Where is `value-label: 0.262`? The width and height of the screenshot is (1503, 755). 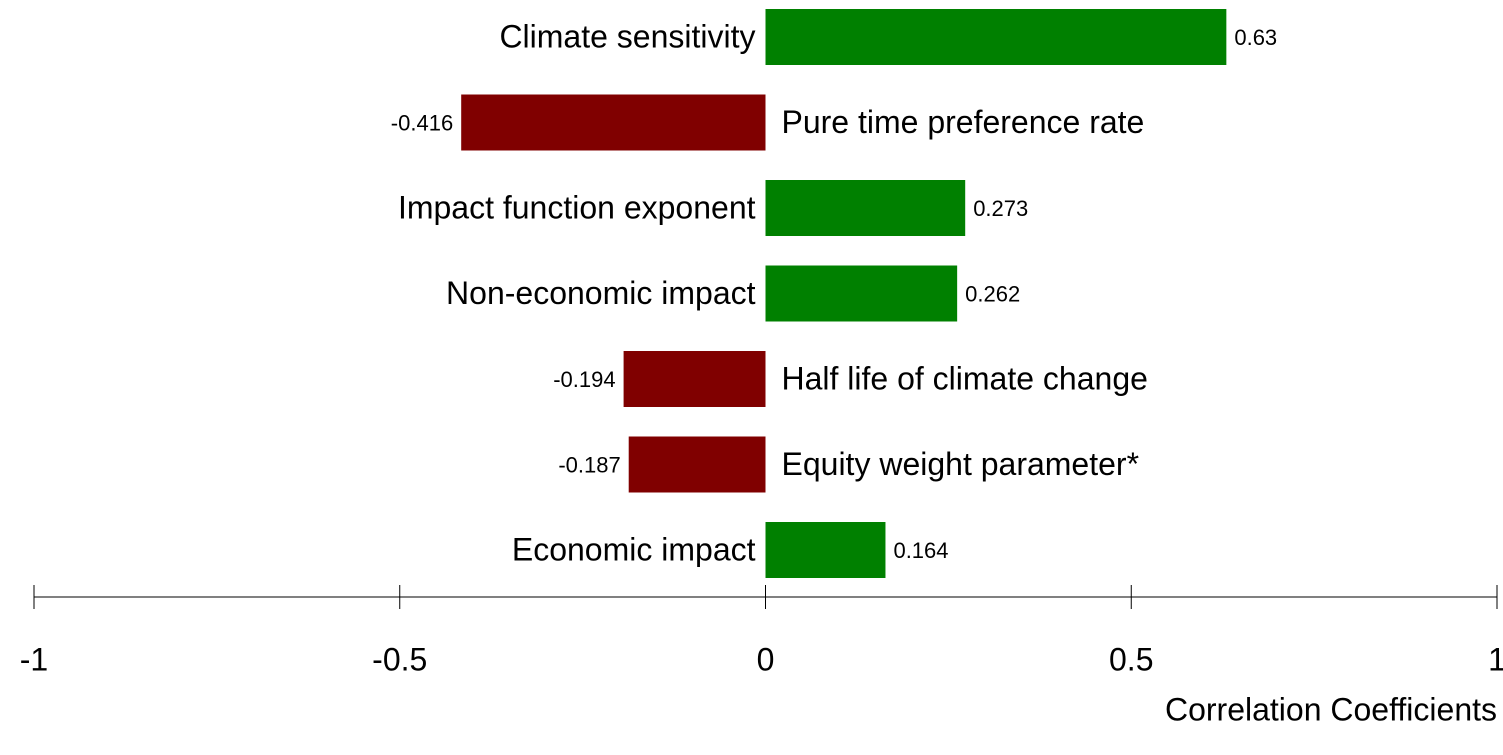
value-label: 0.262 is located at coordinates (992, 293).